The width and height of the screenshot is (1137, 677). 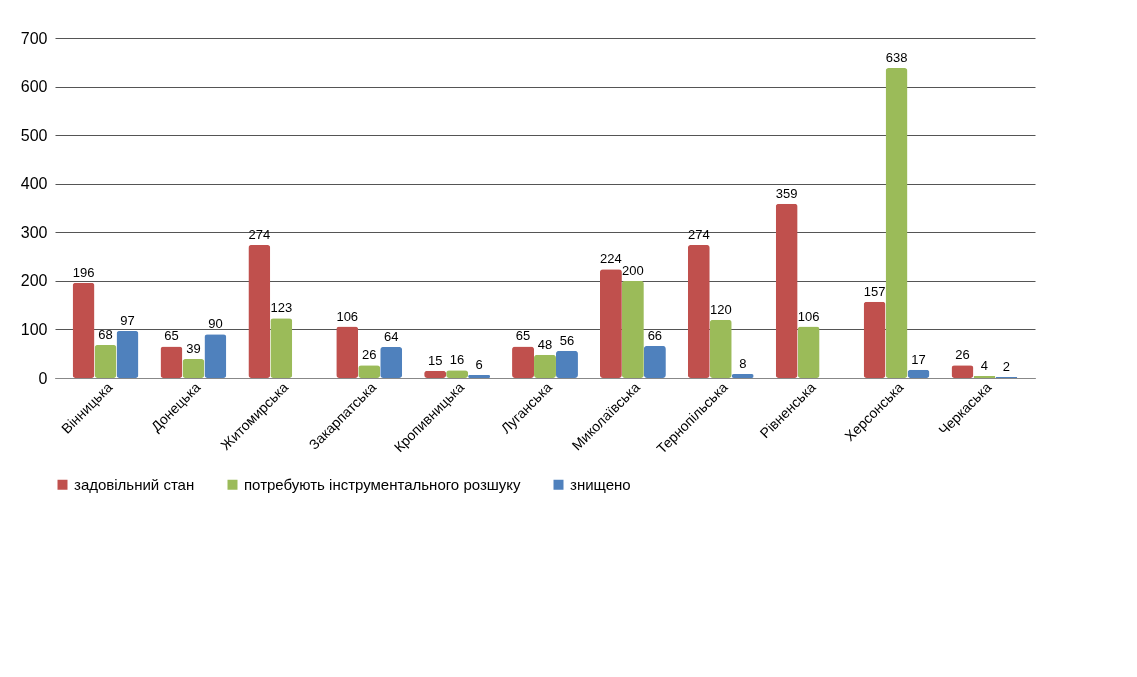 What do you see at coordinates (83, 272) in the screenshot?
I see `data-label: 196` at bounding box center [83, 272].